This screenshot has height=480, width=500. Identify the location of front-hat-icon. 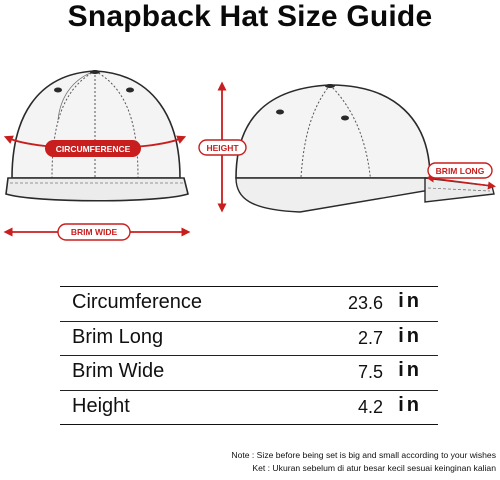
(96, 136).